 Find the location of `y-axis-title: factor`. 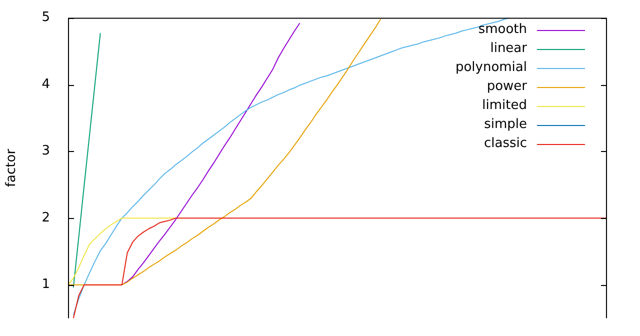

y-axis-title: factor is located at coordinates (12, 168).